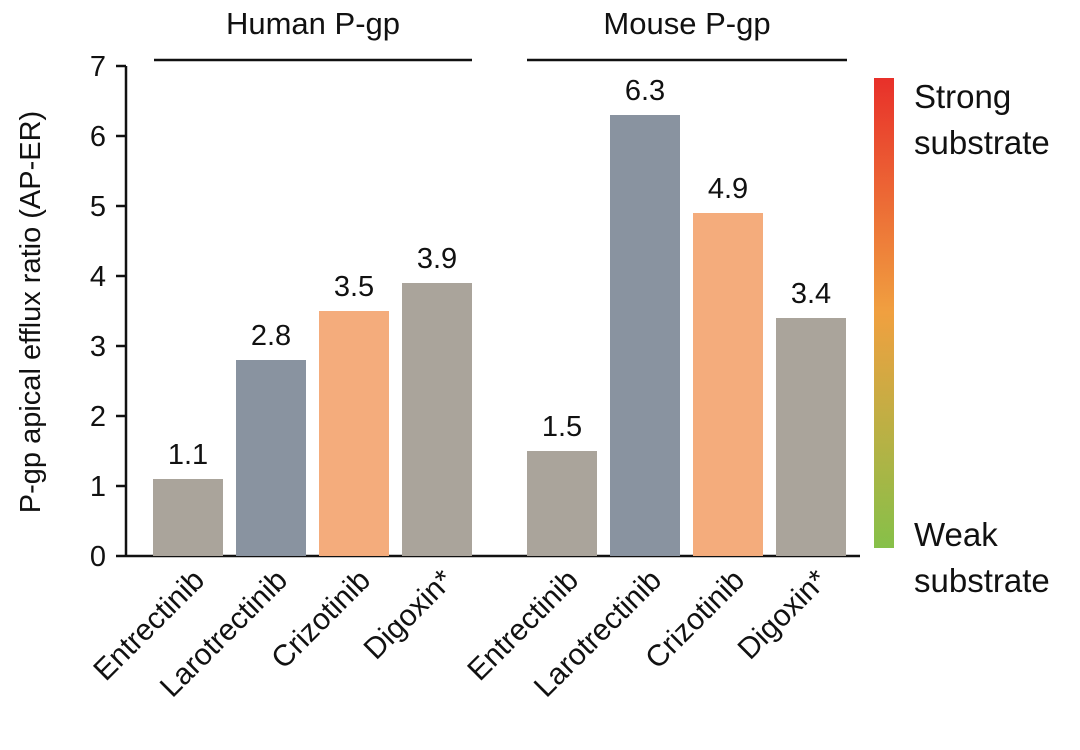 The width and height of the screenshot is (1080, 750). Describe the element at coordinates (313, 23) in the screenshot. I see `group-title: Human P-gp` at that location.